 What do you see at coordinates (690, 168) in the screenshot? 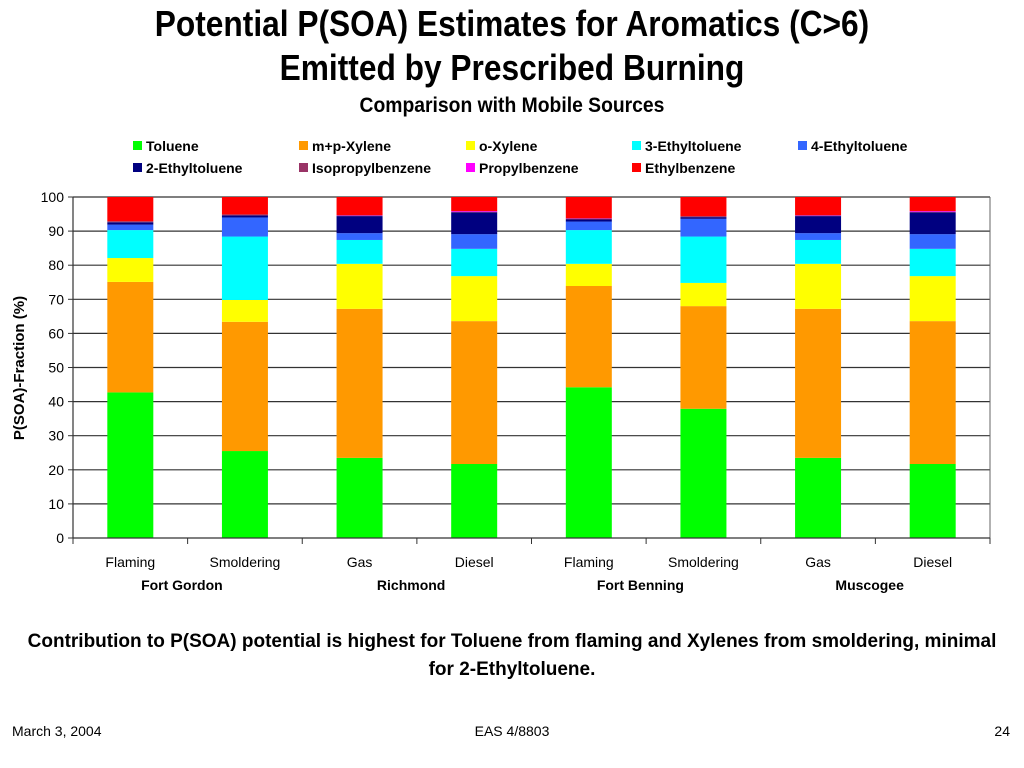
I see `legend-label: Ethylbenzene` at bounding box center [690, 168].